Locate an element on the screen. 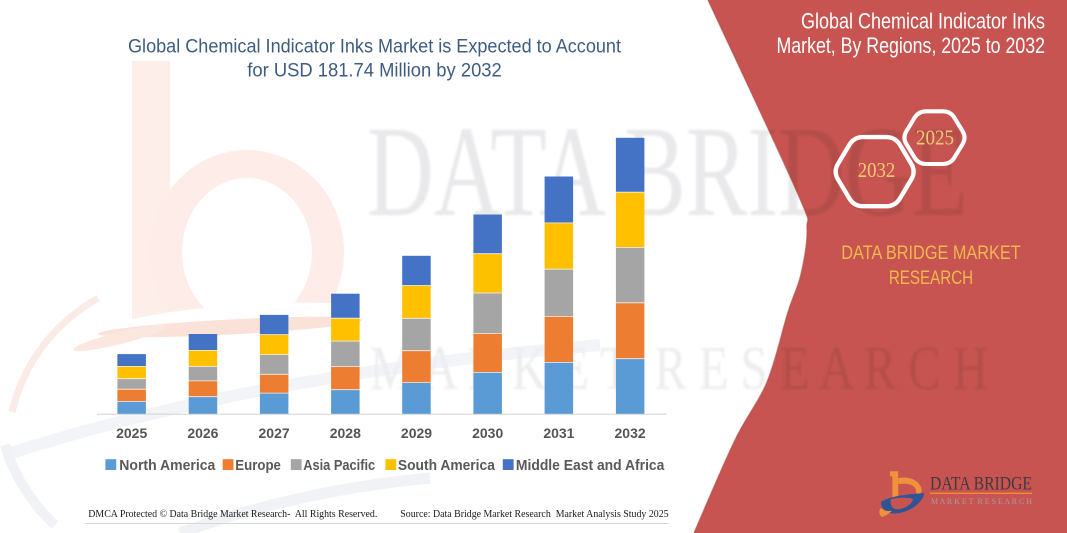 This screenshot has width=1067, height=533. svg-text: DATA BRIDGE is located at coordinates (981, 484).